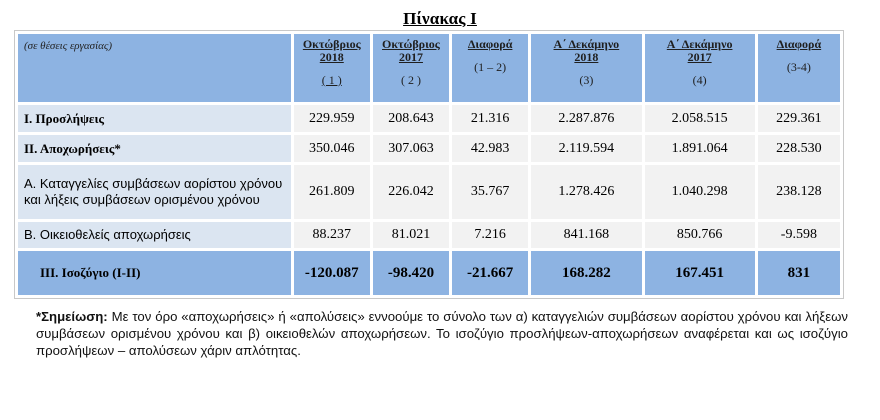  What do you see at coordinates (331, 148) in the screenshot?
I see `cell: 350.046` at bounding box center [331, 148].